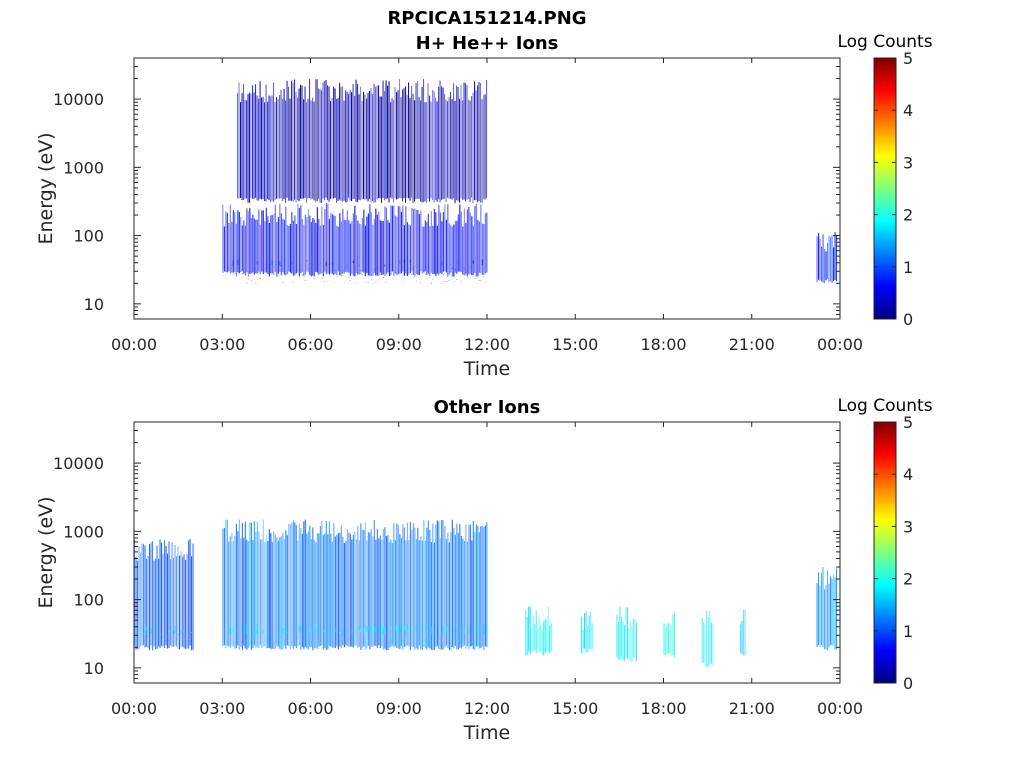 This screenshot has width=1024, height=768. I want to click on spectrogram-data, so click(486, 593).